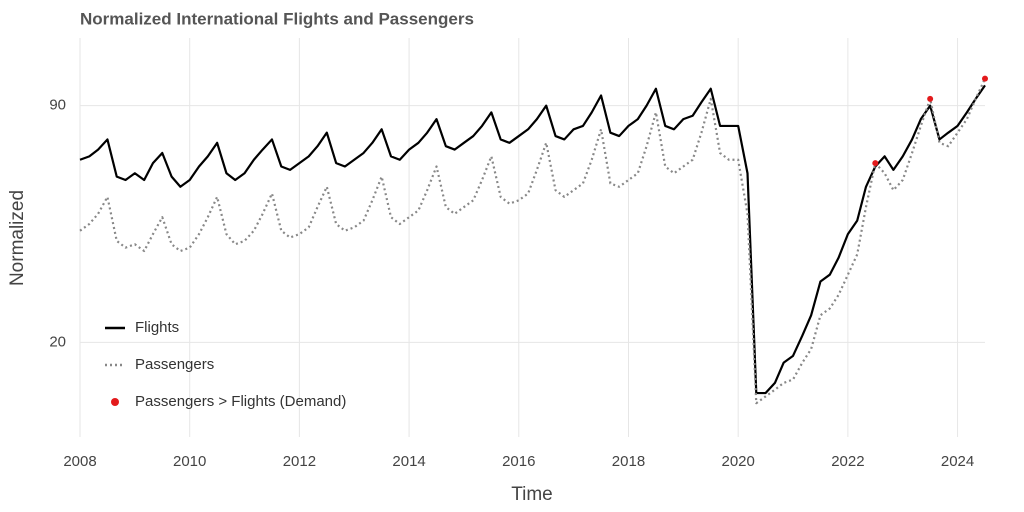 Image resolution: width=1024 pixels, height=512 pixels. I want to click on y-tick-label: 20, so click(57, 341).